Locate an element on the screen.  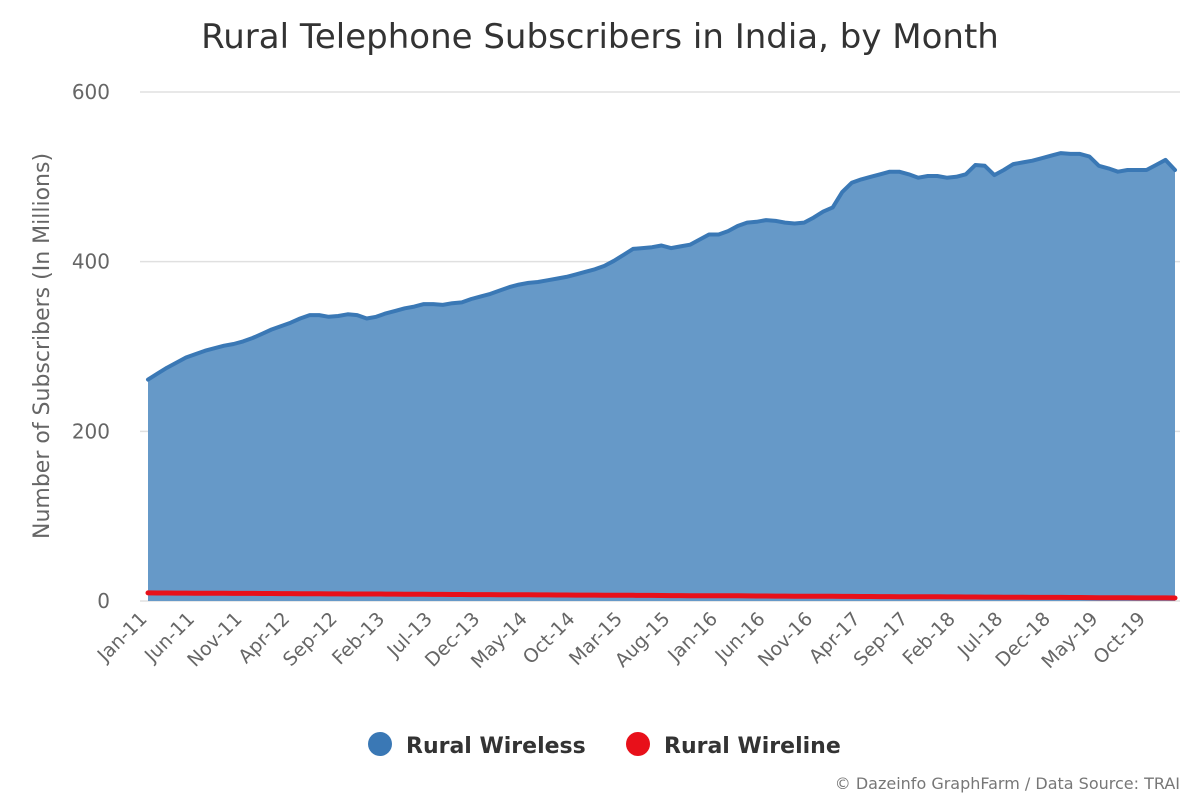
y-tick-label: 200 is located at coordinates (91, 431).